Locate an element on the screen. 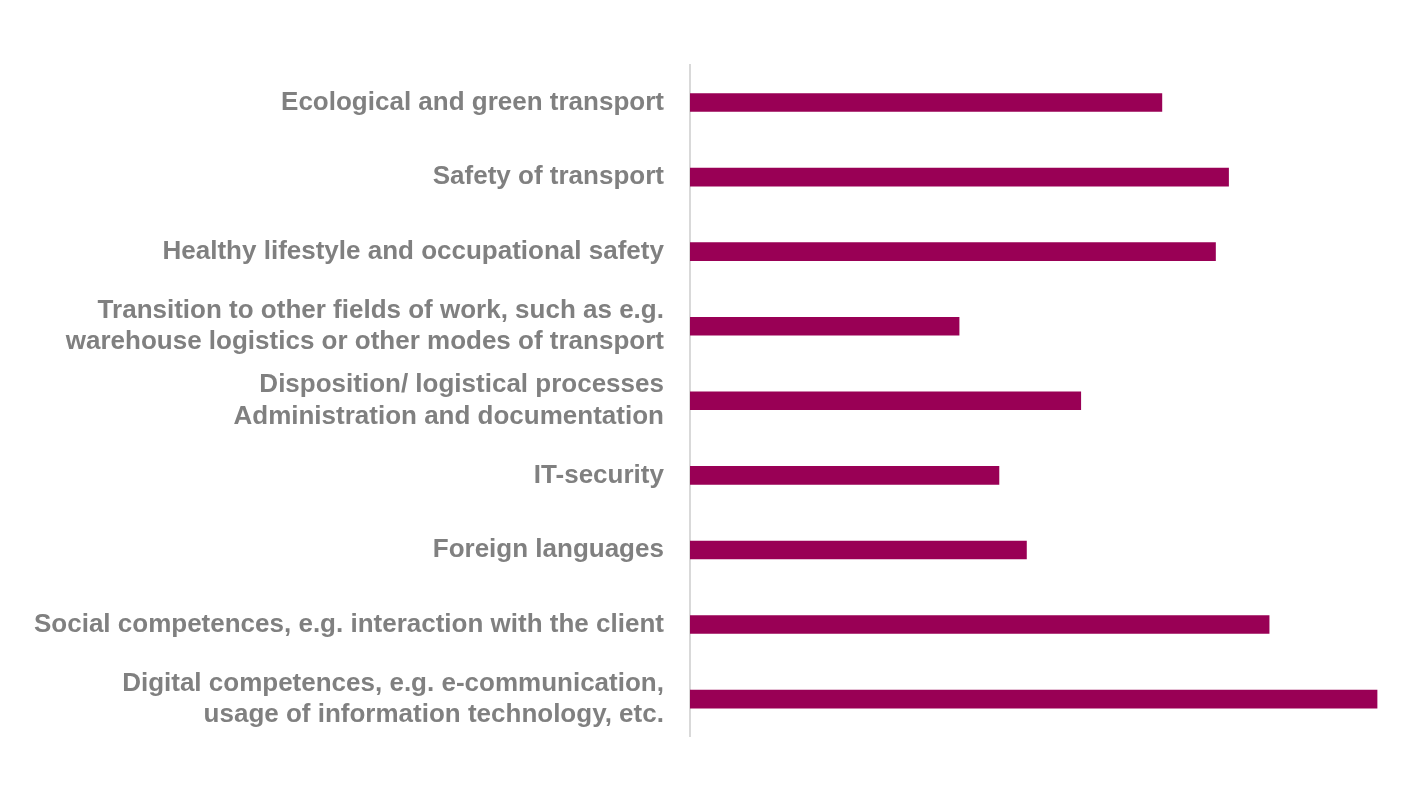 The image size is (1416, 787). y-tick-label: Digital competences, e.g. e-communication, usage of information technology, etc. is located at coordinates (393, 697).